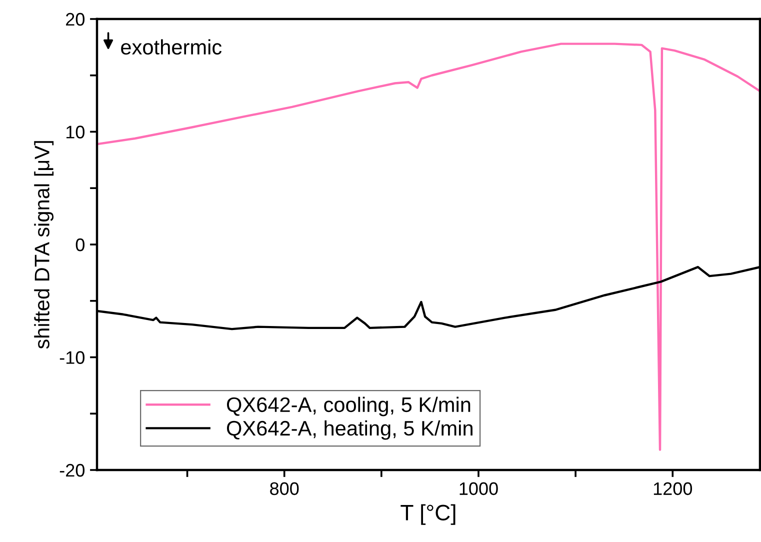  Describe the element at coordinates (479, 489) in the screenshot. I see `x-tick-label: 1000` at that location.